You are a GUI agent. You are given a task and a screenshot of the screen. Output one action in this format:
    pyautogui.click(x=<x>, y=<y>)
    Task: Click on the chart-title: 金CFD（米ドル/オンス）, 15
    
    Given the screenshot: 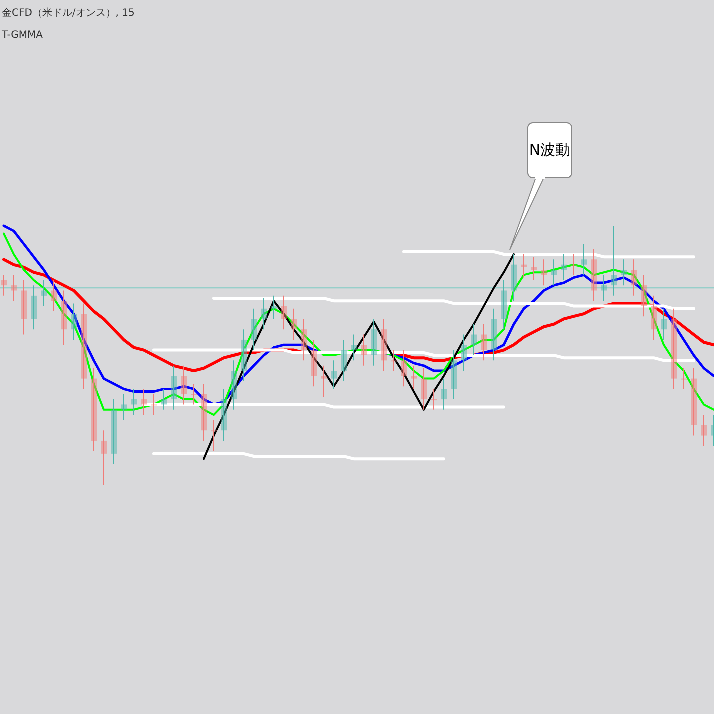 What is the action you would take?
    pyautogui.click(x=68, y=13)
    